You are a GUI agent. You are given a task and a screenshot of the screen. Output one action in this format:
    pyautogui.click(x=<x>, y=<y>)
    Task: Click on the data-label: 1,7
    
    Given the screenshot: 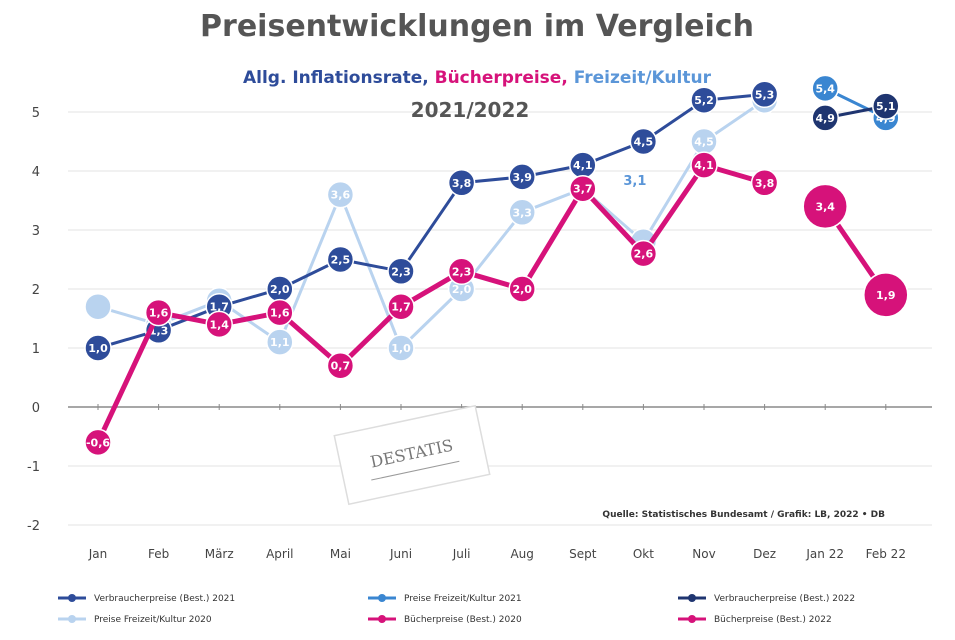 What is the action you would take?
    pyautogui.click(x=401, y=307)
    